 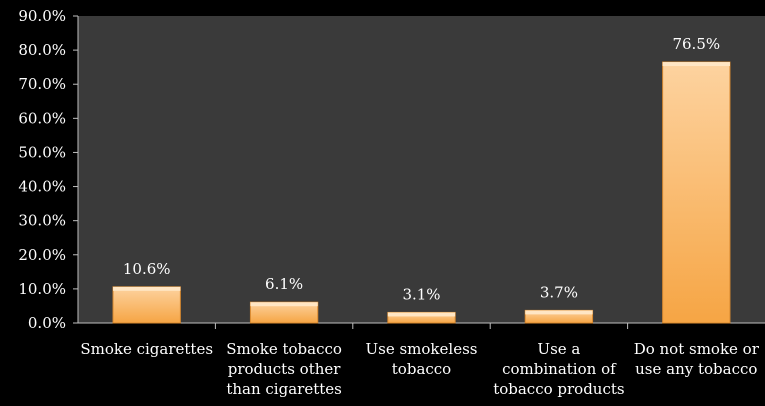 I want to click on y-tick-label: 70.0%, so click(x=42, y=84).